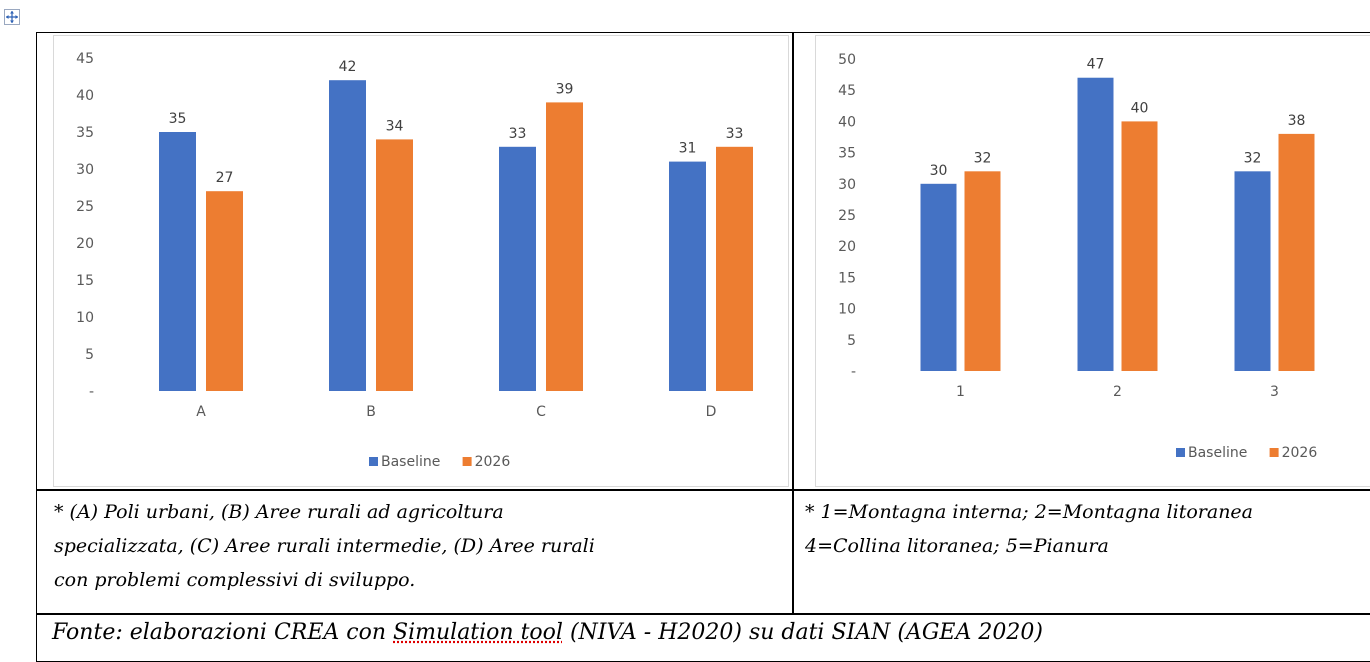 The height and width of the screenshot is (662, 1370). Describe the element at coordinates (851, 341) in the screenshot. I see `chart-right-ytick-label: 5` at that location.